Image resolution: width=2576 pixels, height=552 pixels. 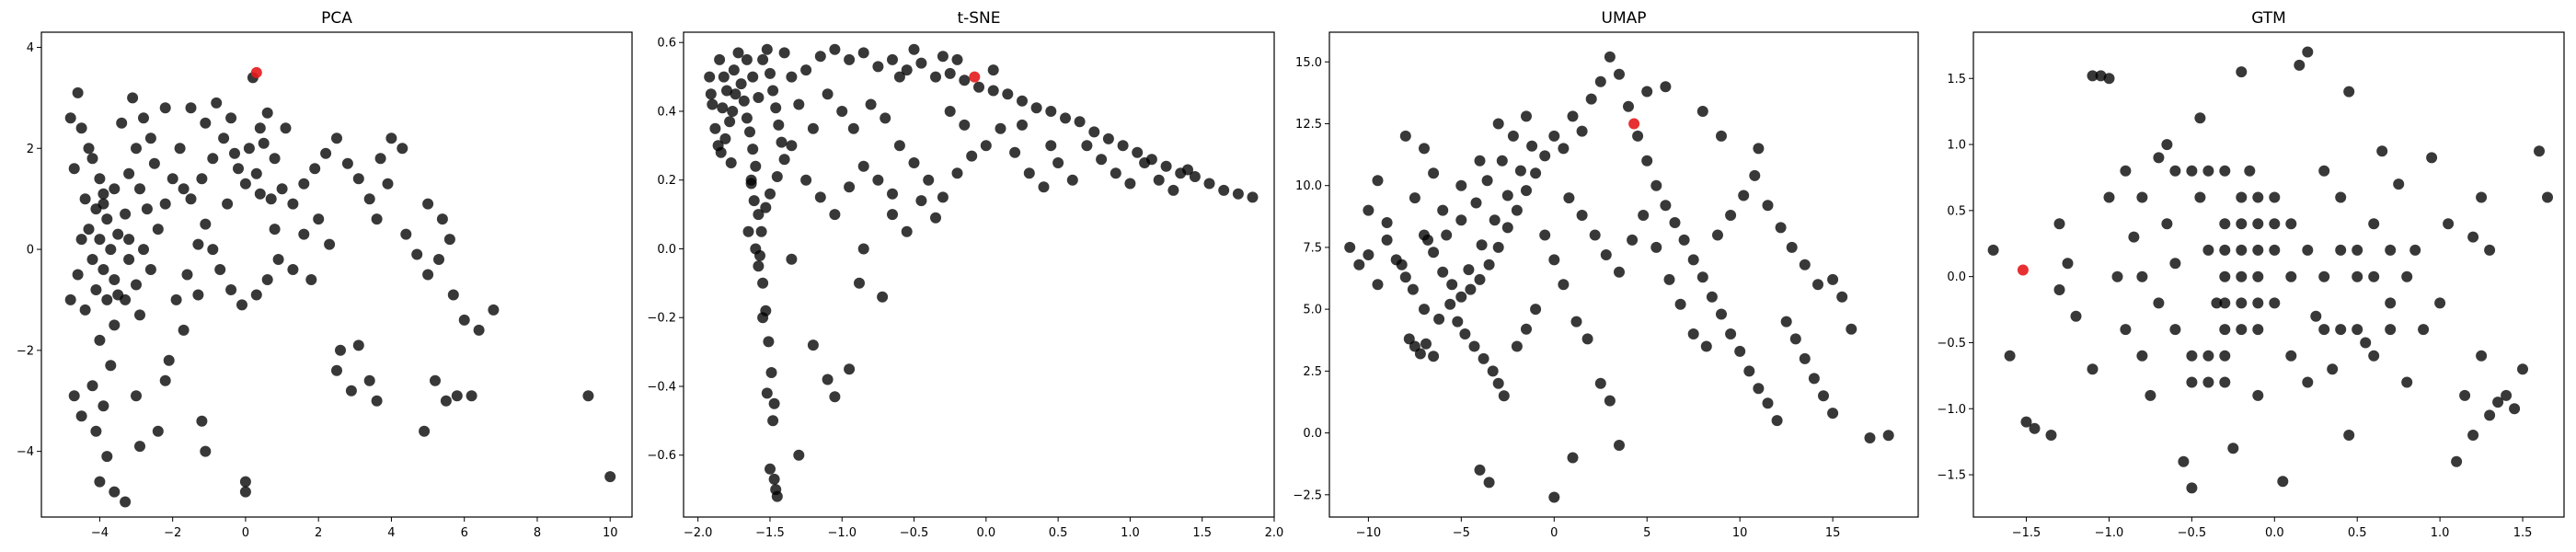 What do you see at coordinates (25, 452) in the screenshot?
I see `pca-ytick-label: −4` at bounding box center [25, 452].